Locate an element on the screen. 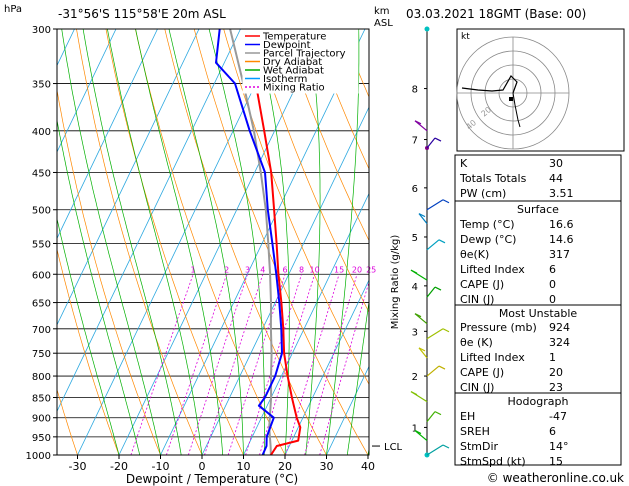  index-label: Totals Totals is located at coordinates (493, 178).